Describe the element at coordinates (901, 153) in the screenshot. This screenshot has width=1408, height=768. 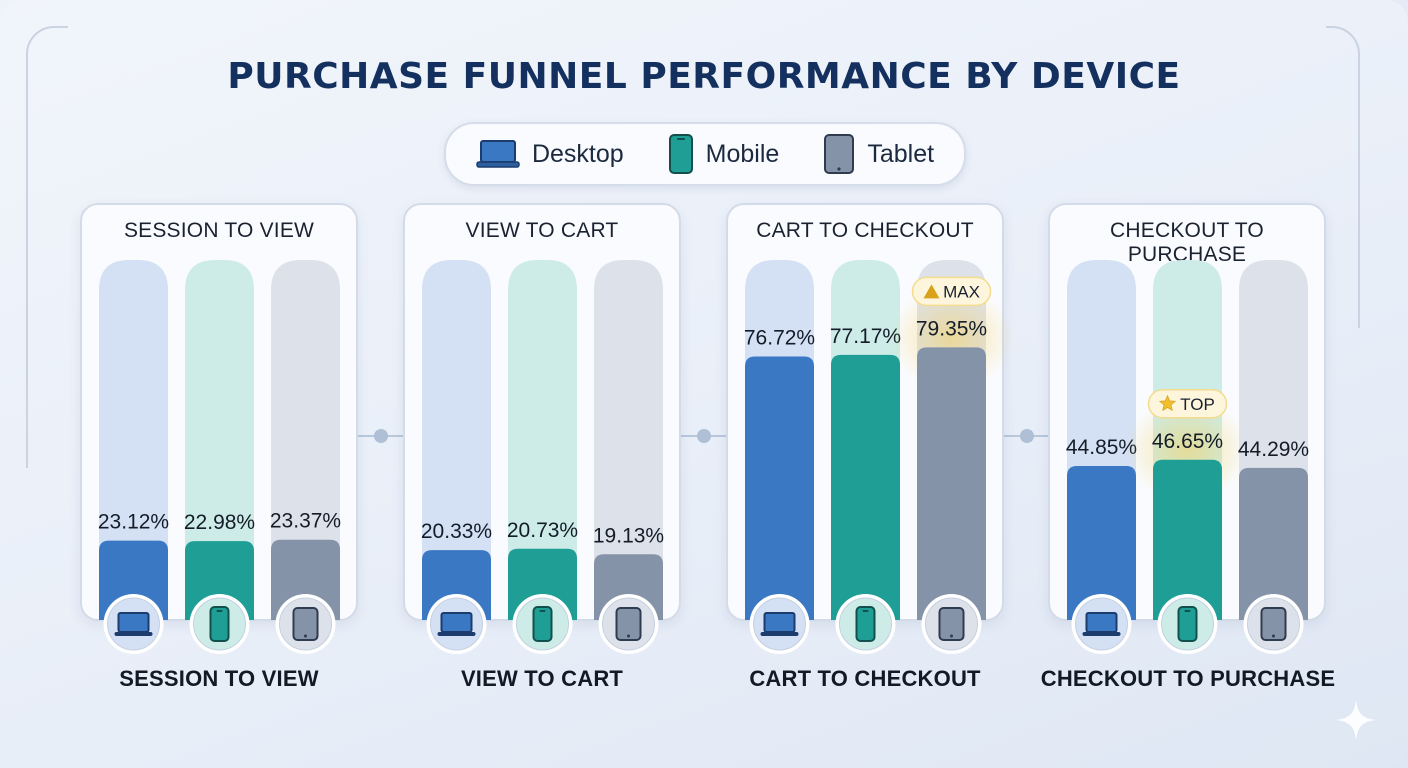
I see `legend-label-tablet: Tablet` at that location.